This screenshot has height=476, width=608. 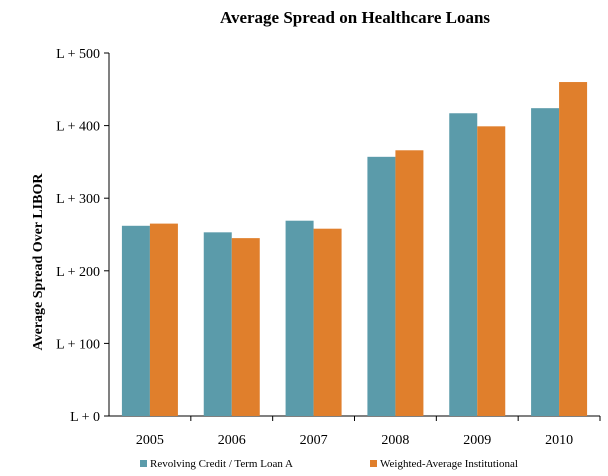 I want to click on y-tick-label: L + 200, so click(x=78, y=272).